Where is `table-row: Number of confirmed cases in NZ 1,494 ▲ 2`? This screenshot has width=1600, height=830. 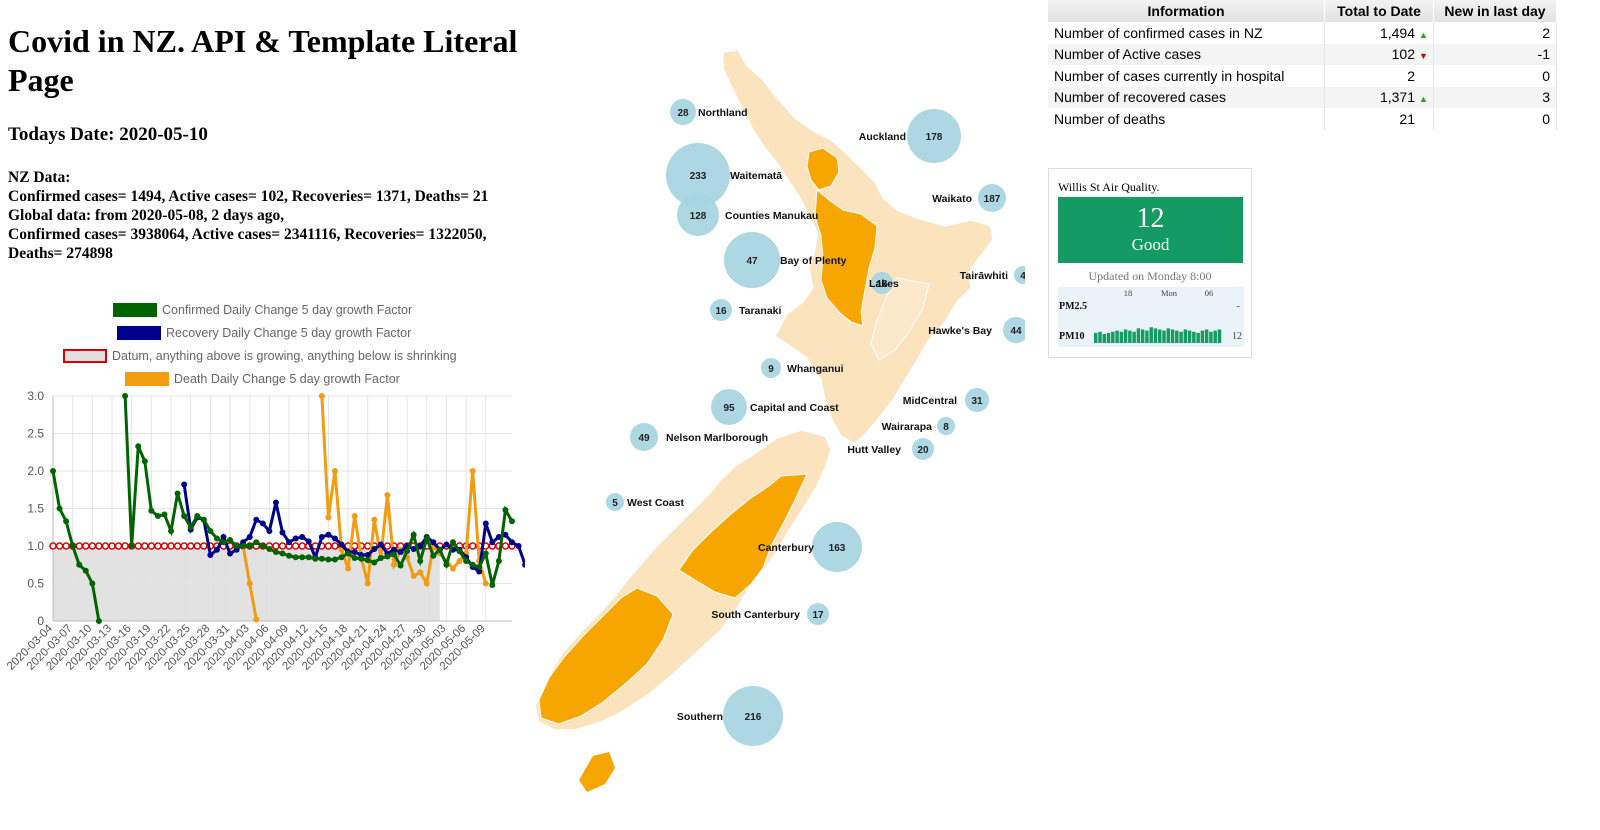 table-row: Number of confirmed cases in NZ 1,494 ▲ 2 is located at coordinates (1302, 33).